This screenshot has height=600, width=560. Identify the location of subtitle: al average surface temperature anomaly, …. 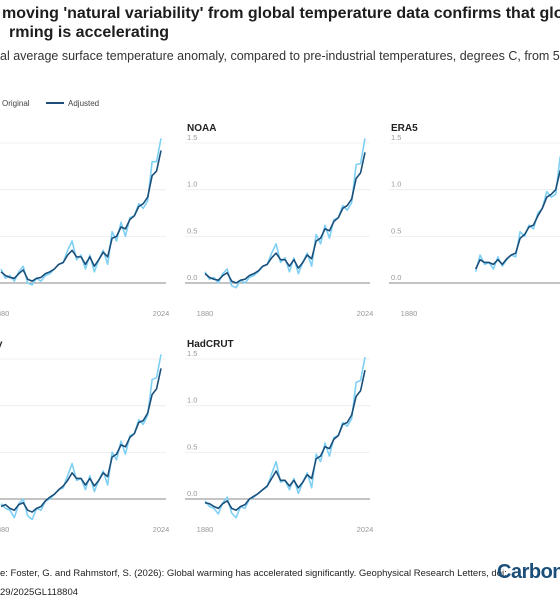
(280, 56).